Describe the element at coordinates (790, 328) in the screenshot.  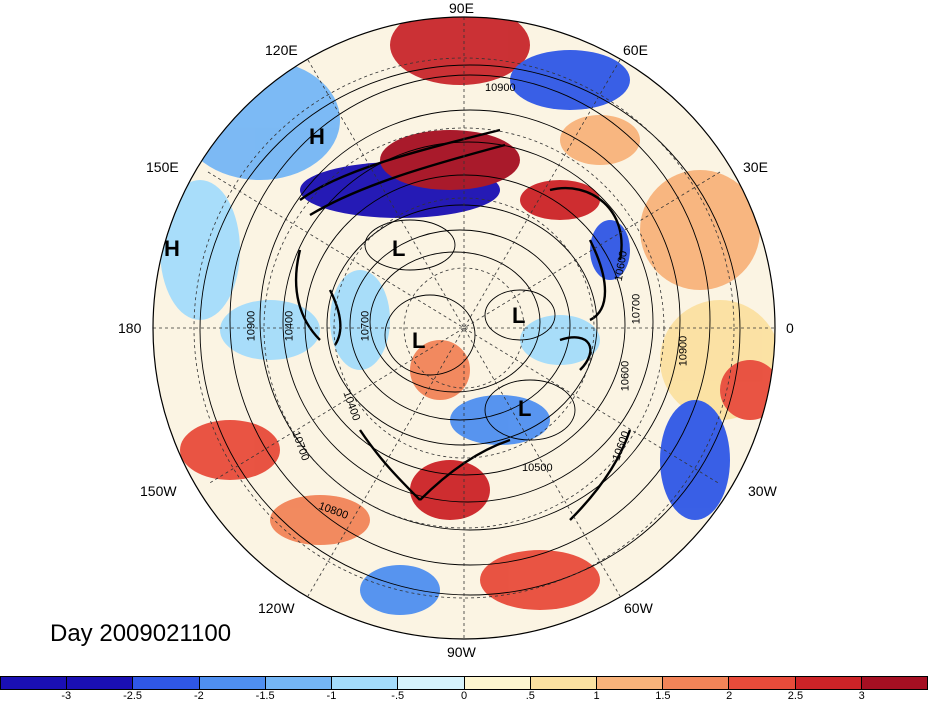
I see `lon-label-0: 0` at that location.